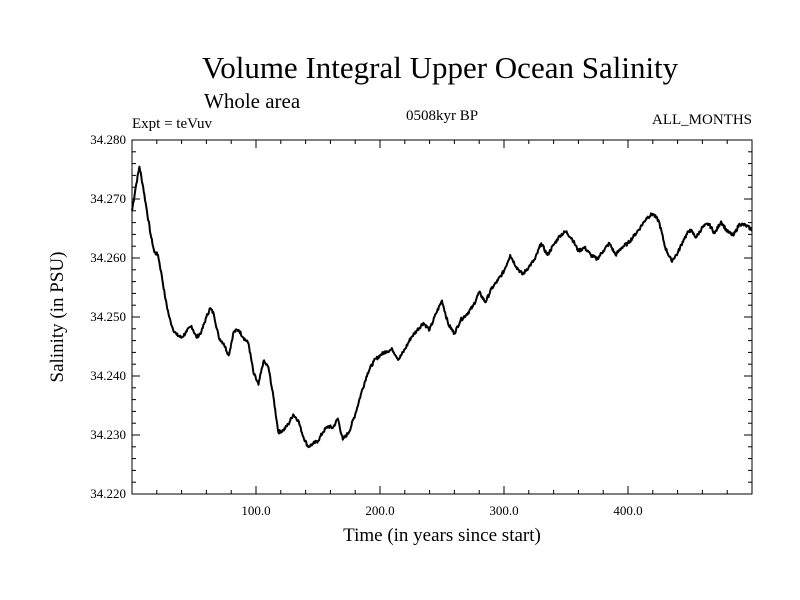 Image resolution: width=800 pixels, height=600 pixels. What do you see at coordinates (108, 434) in the screenshot?
I see `y-tick-label: 34.230` at bounding box center [108, 434].